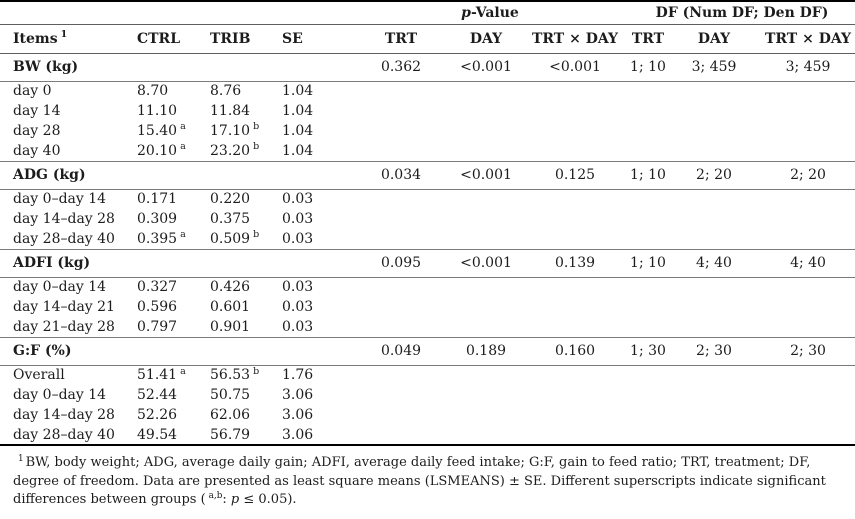  What do you see at coordinates (427, 12) in the screenshot?
I see `group-header-row: p-Value DF (Num DF; Den DF)` at bounding box center [427, 12].